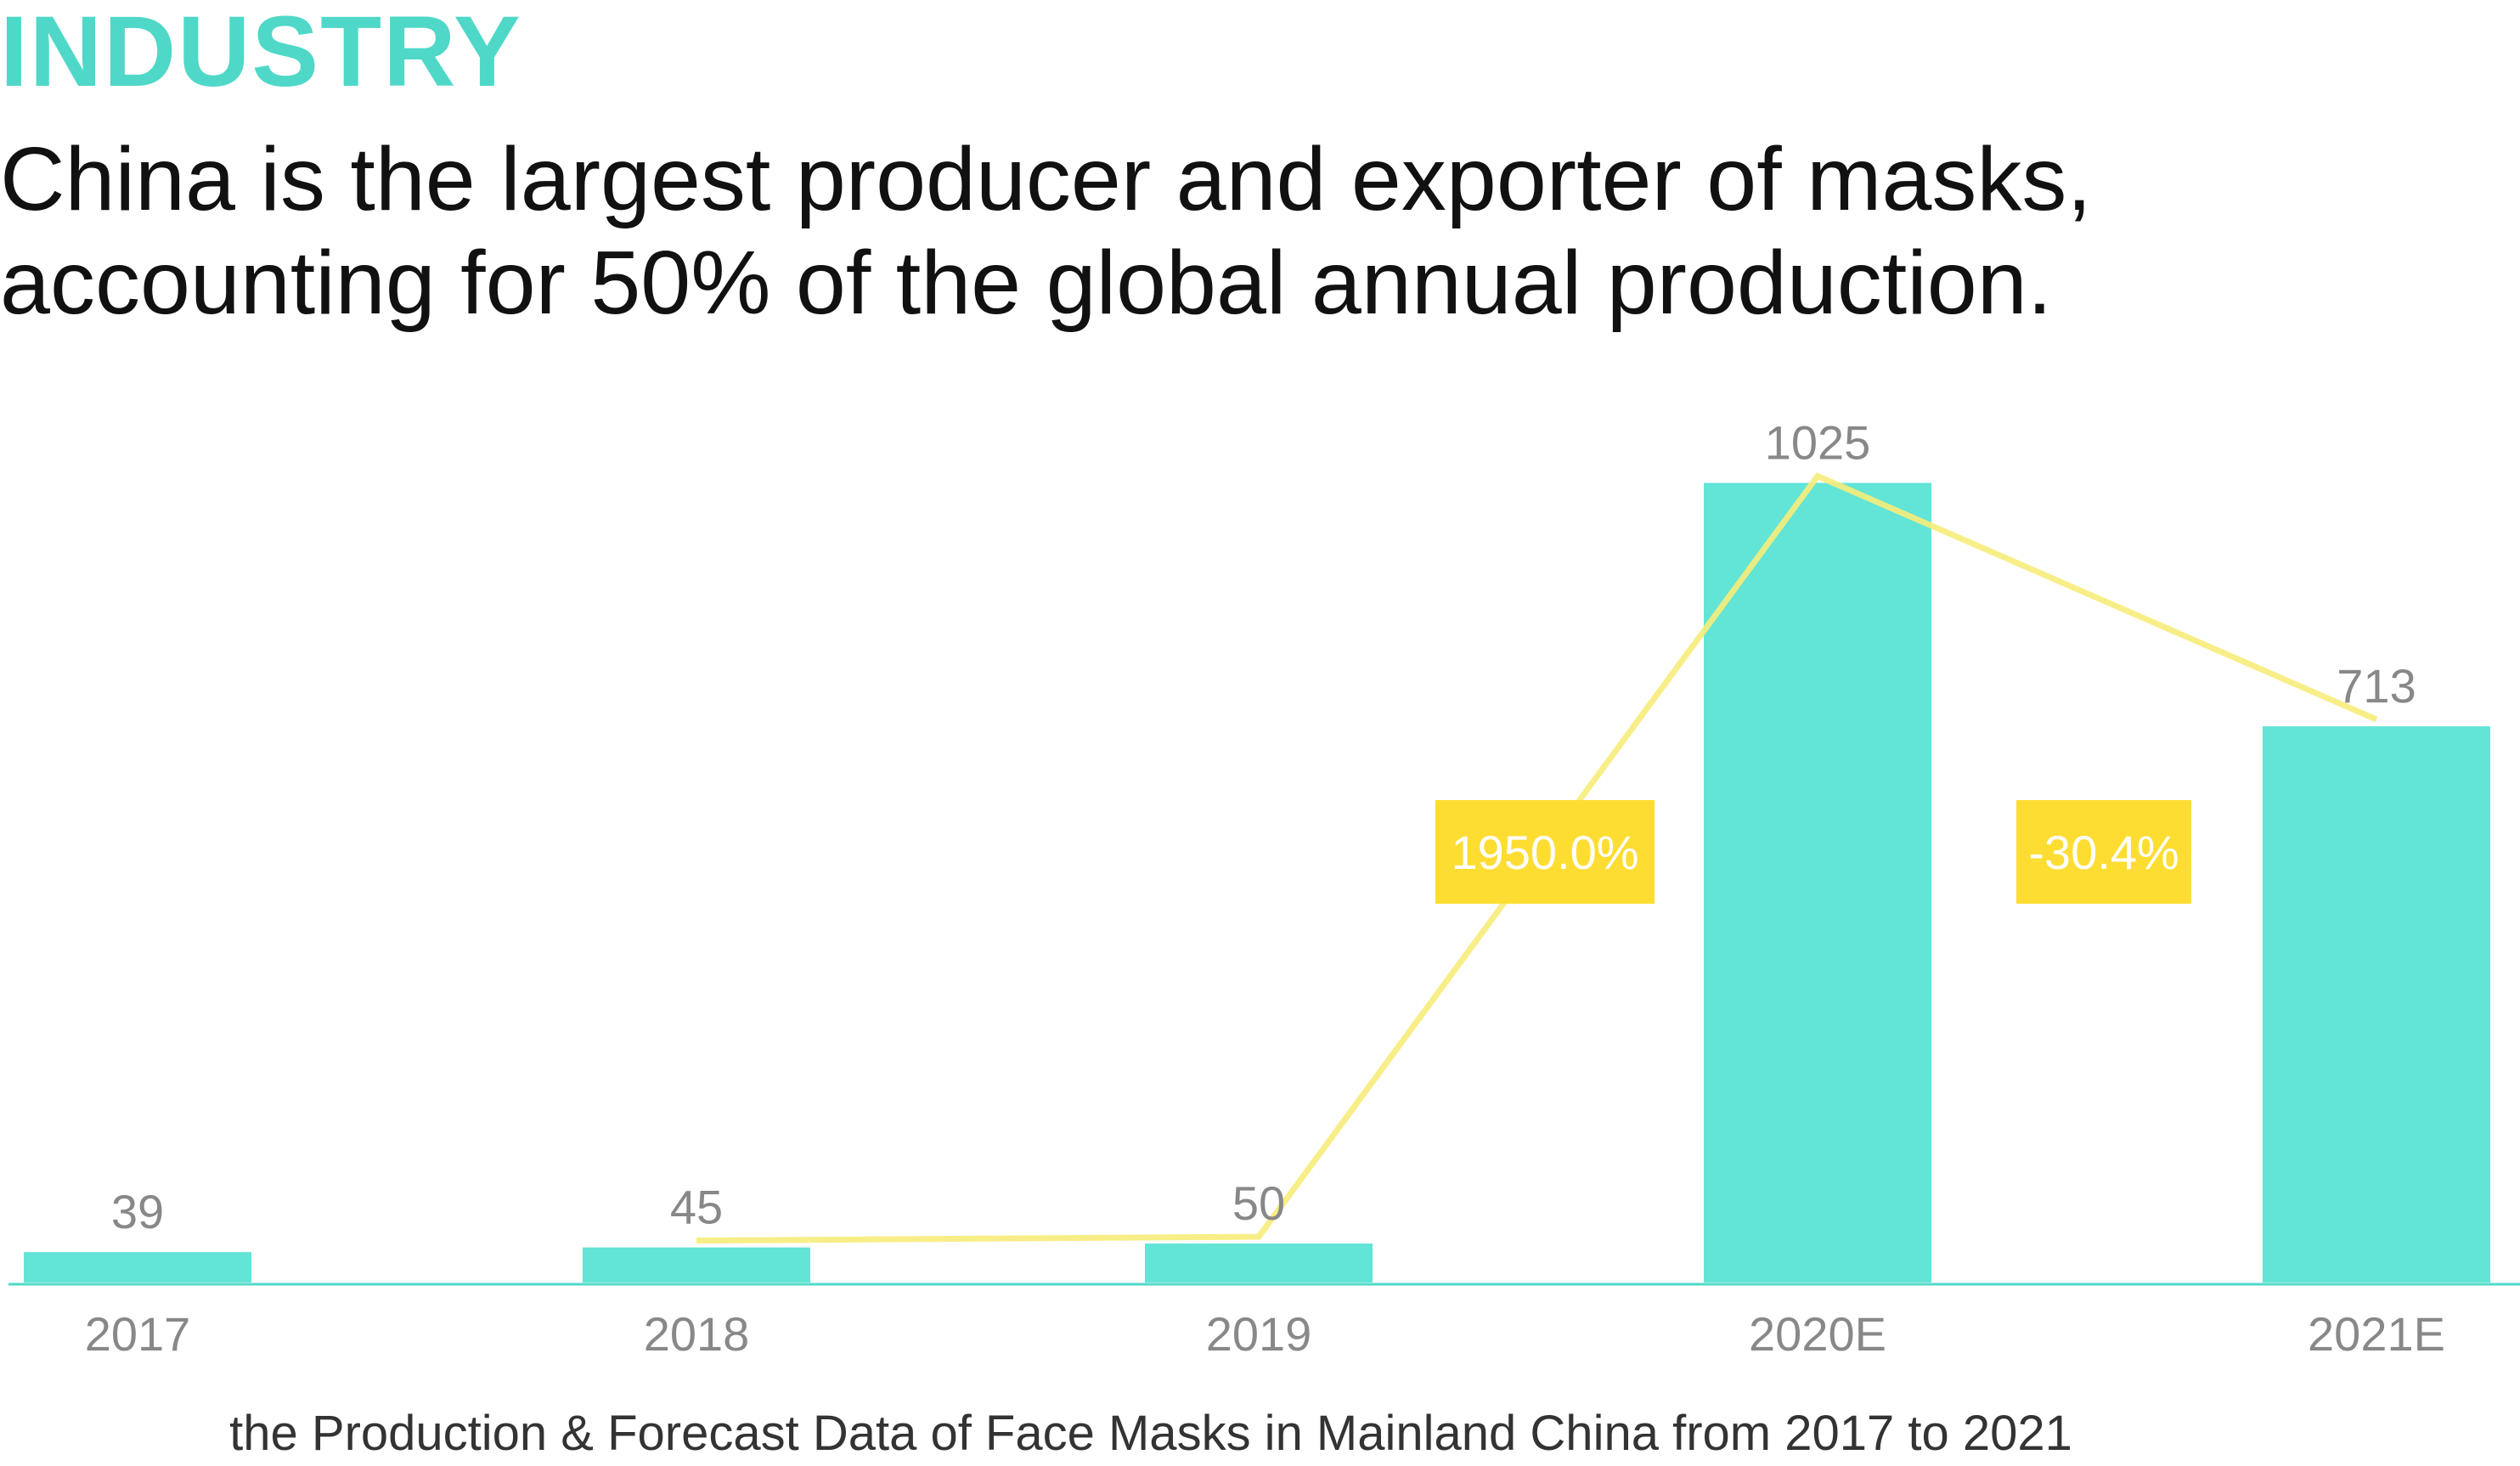 The image size is (2520, 1466). I want to click on data-label-2017: 39, so click(138, 1211).